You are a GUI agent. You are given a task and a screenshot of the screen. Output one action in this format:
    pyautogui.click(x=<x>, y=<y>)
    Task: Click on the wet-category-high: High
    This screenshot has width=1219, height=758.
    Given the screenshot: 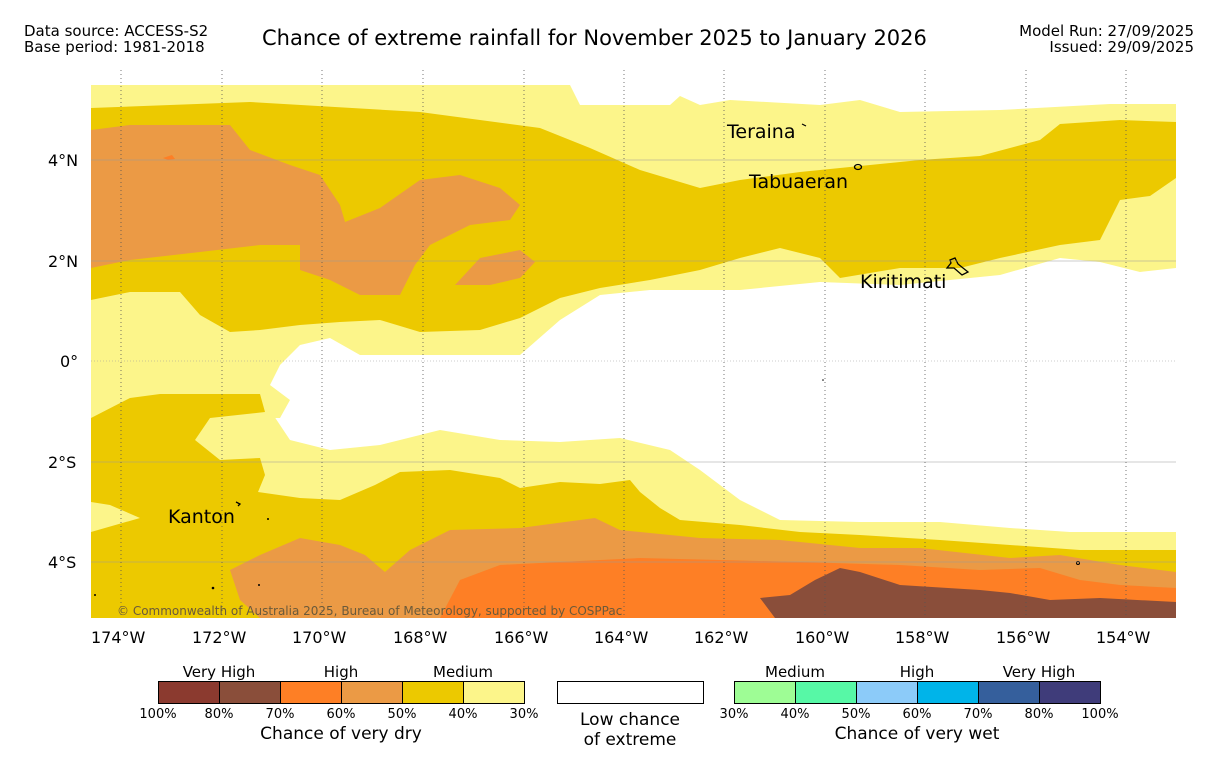 What is the action you would take?
    pyautogui.click(x=917, y=672)
    